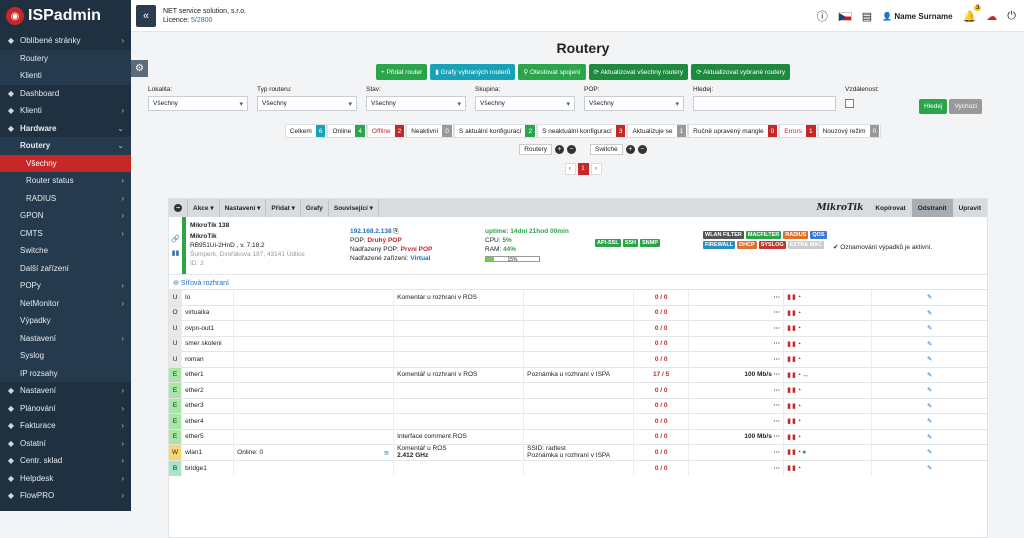 The image size is (1024, 538). I want to click on interfaces-title: ⊖ Síťová rozhraní, so click(201, 283).